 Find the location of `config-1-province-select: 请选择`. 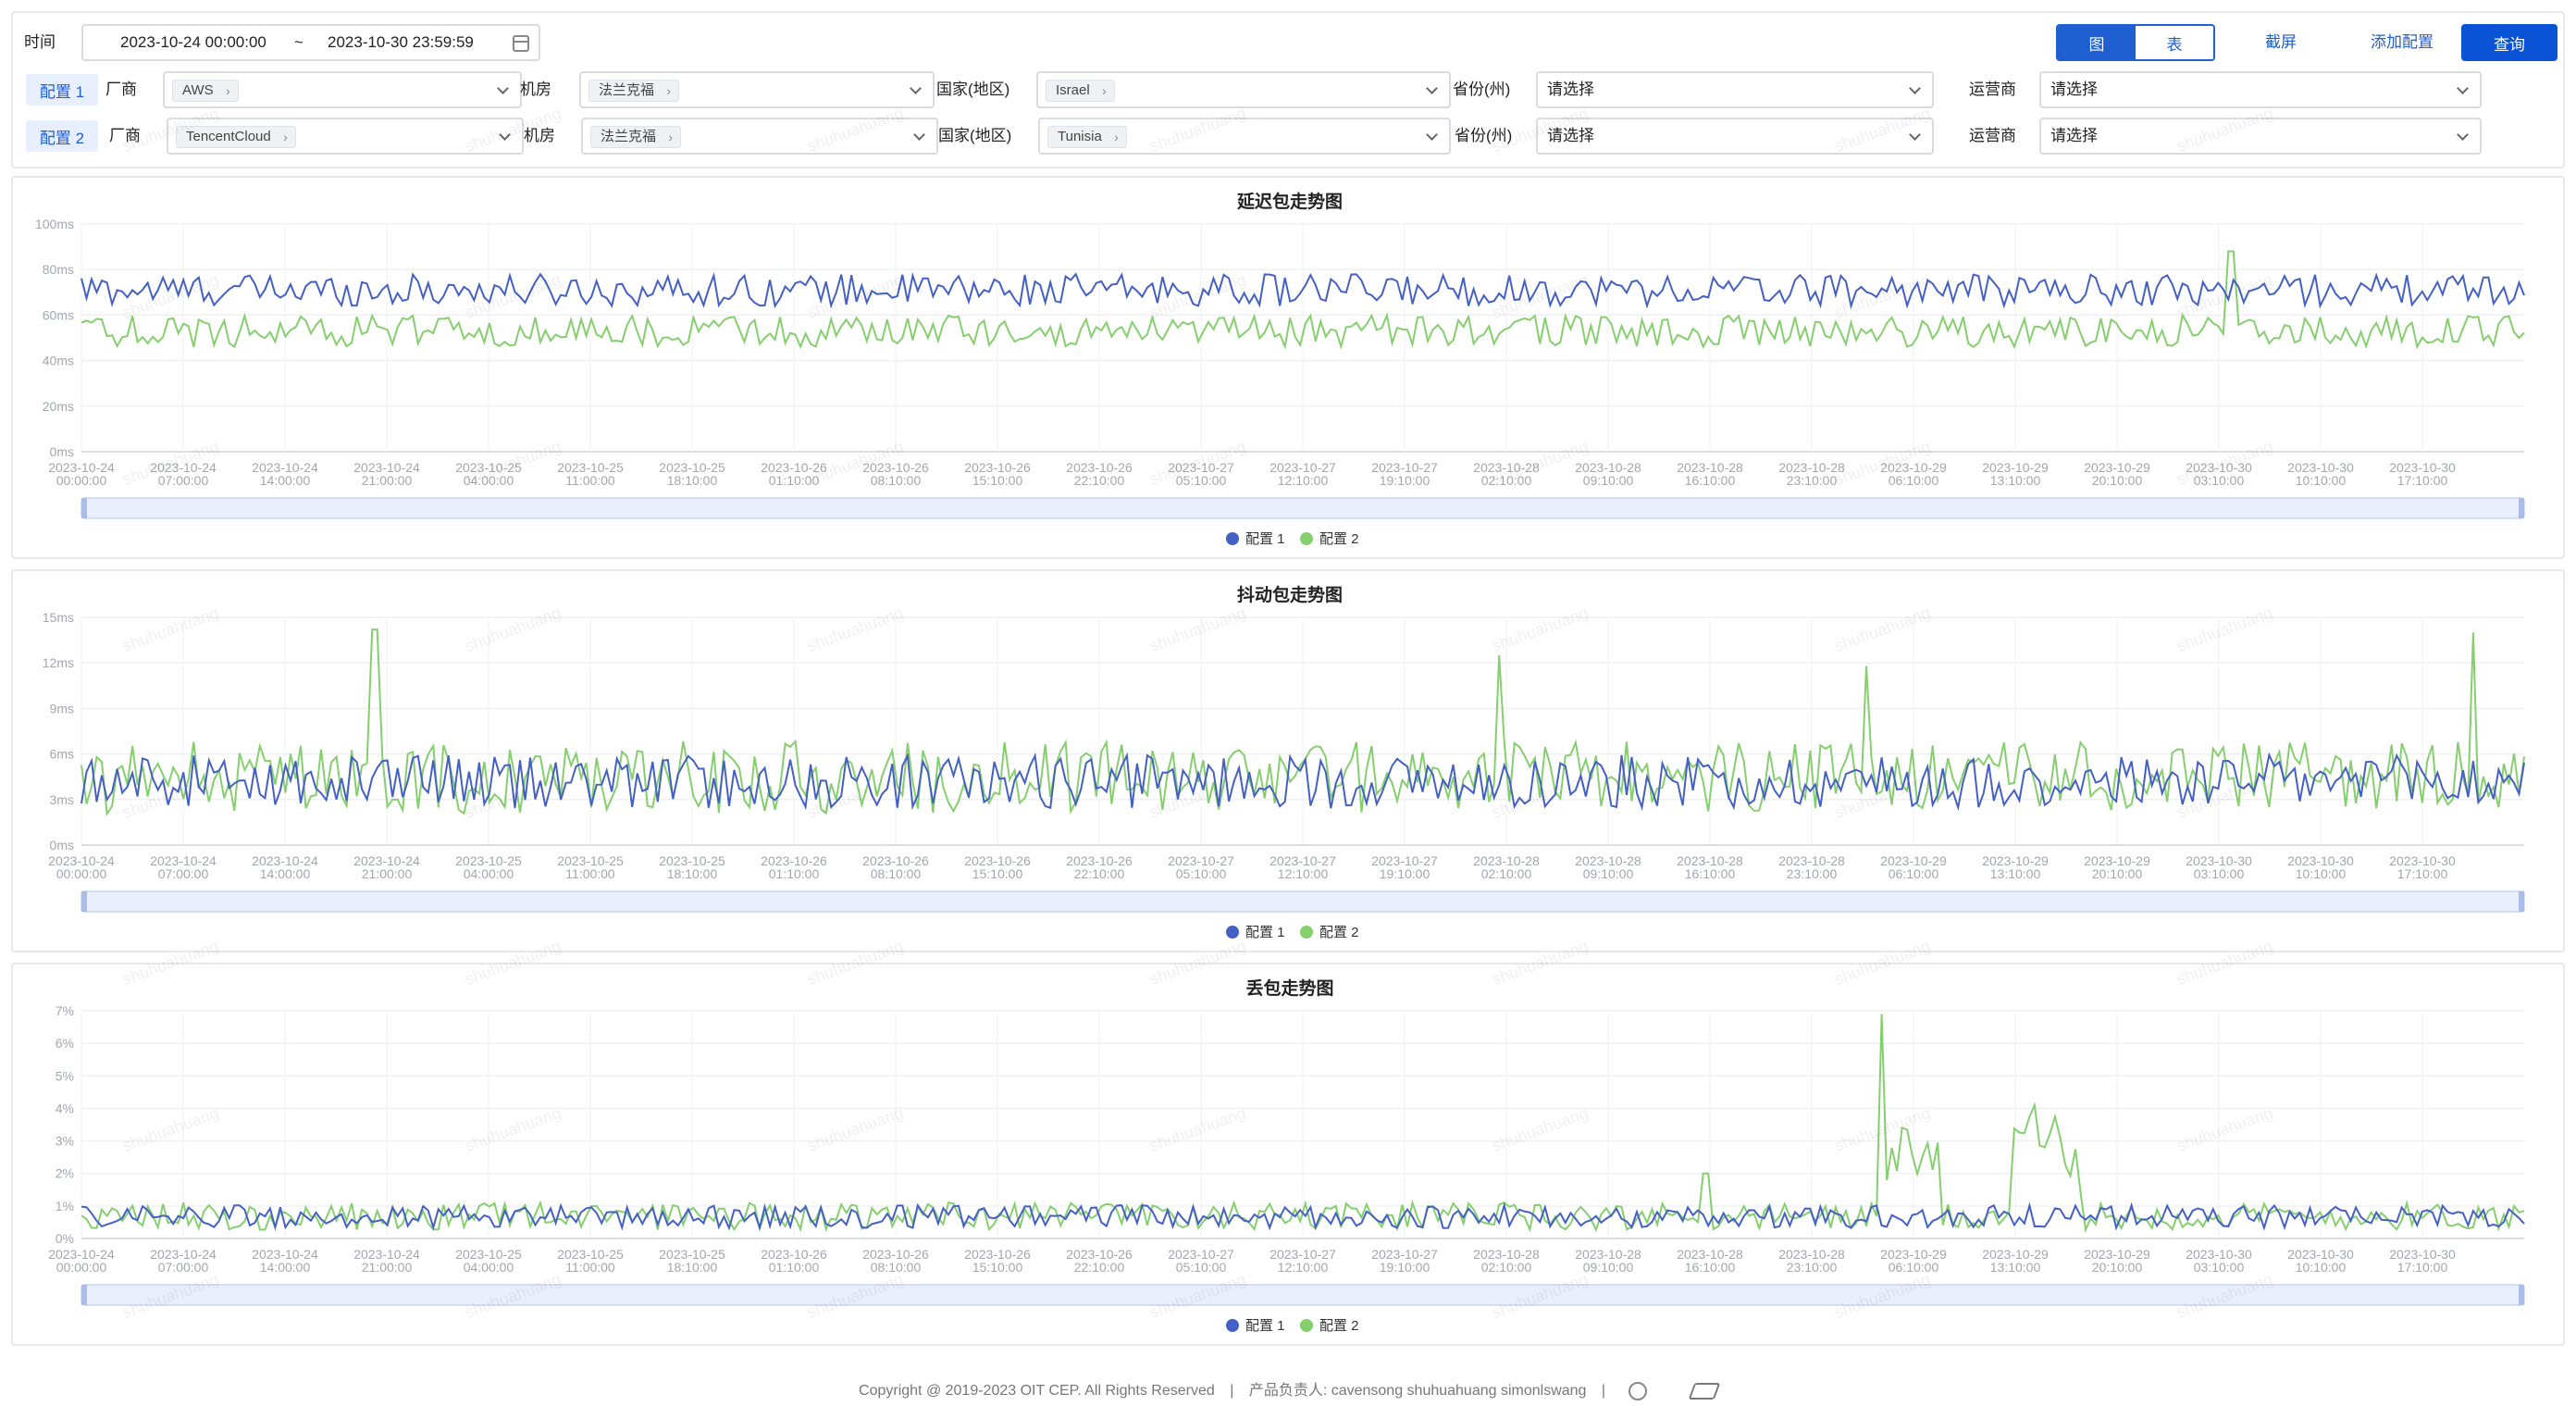

config-1-province-select: 请选择 is located at coordinates (1735, 89).